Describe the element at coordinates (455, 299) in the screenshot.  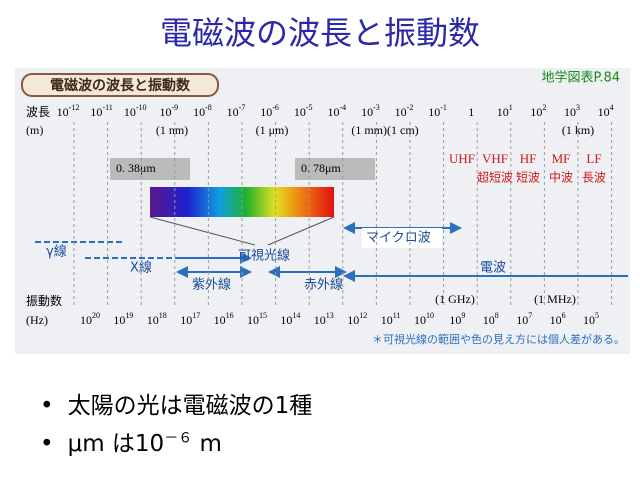
I see `frequency-note: (1 GHz)` at that location.